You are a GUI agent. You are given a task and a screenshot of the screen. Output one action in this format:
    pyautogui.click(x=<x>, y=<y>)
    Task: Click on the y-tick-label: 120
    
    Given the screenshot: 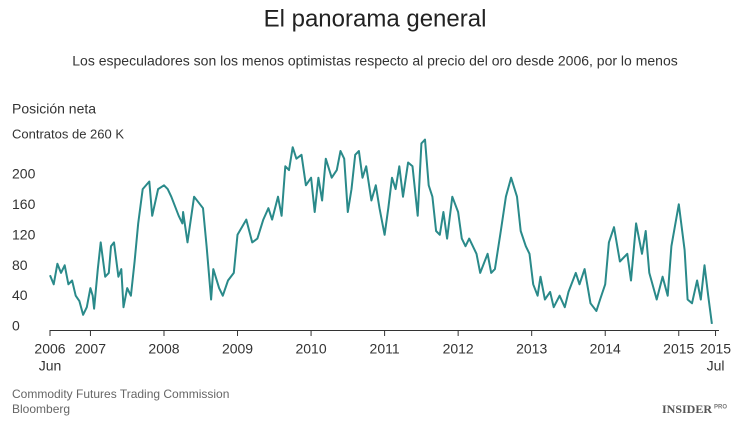 What is the action you would take?
    pyautogui.click(x=24, y=234)
    